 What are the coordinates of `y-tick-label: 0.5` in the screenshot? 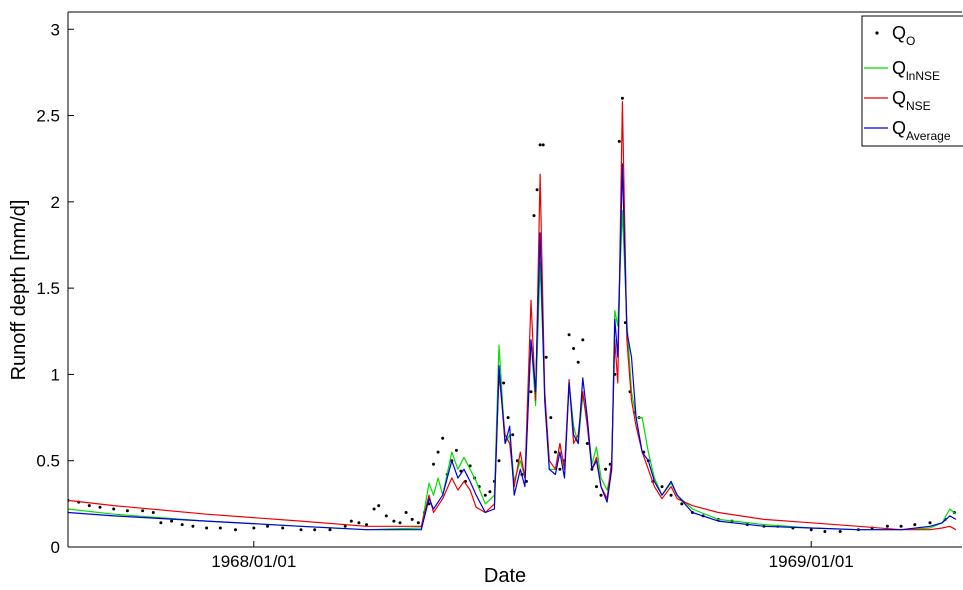 It's located at (48, 461).